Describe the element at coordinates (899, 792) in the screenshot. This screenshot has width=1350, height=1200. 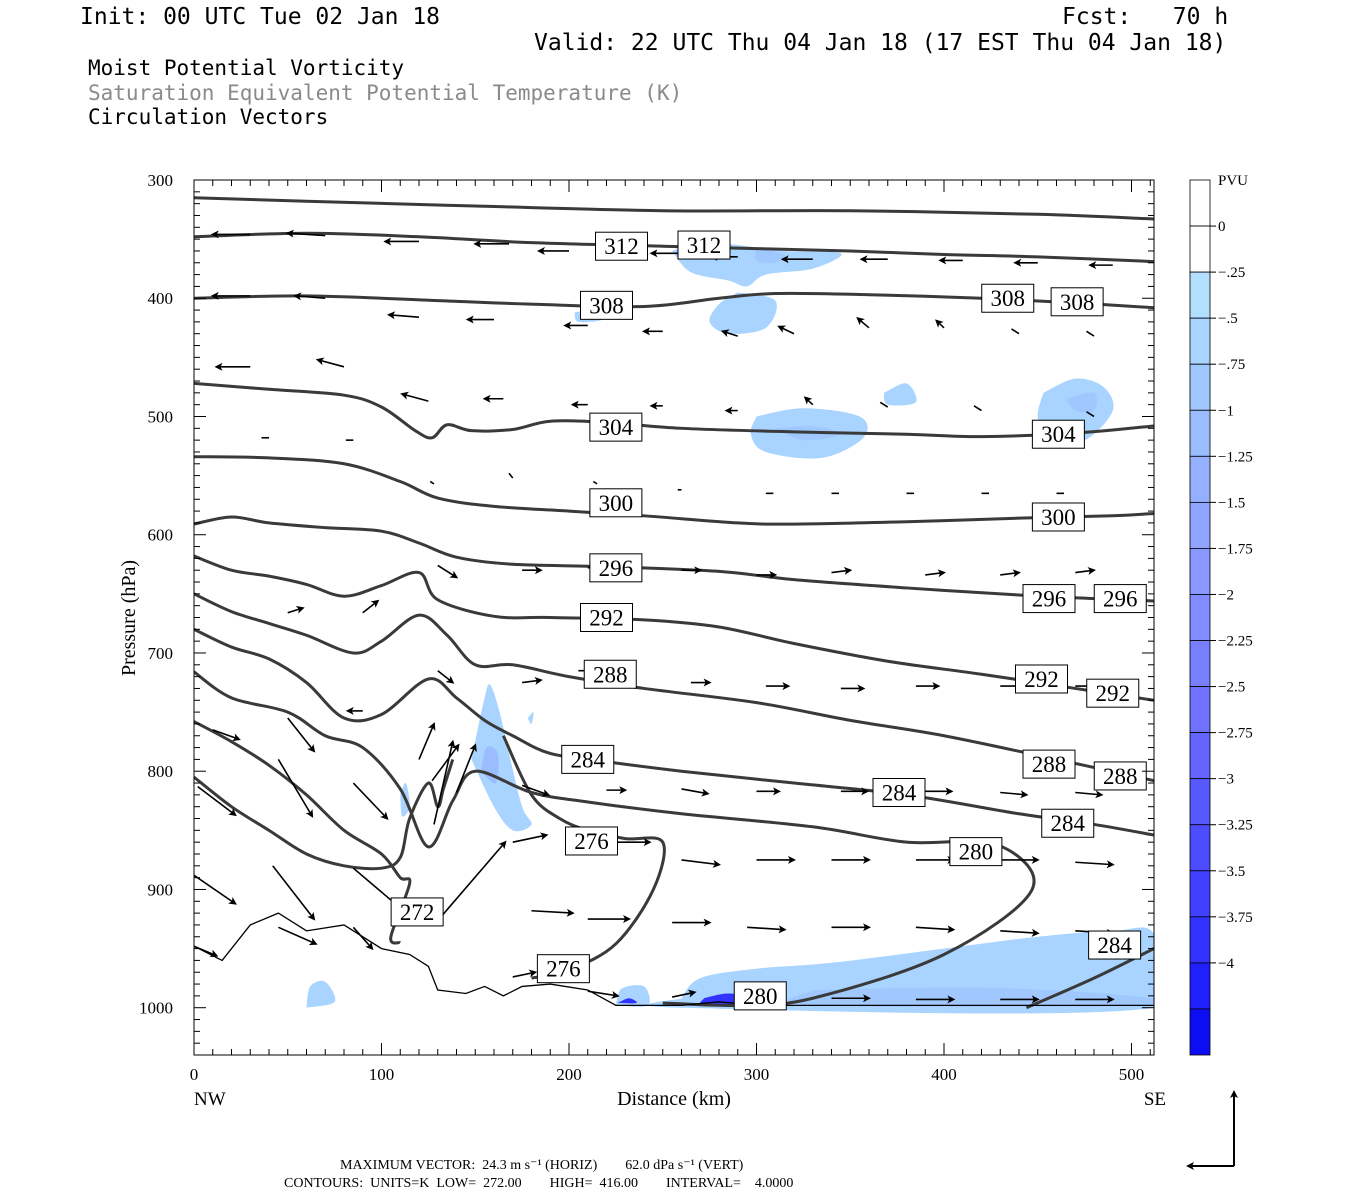
I see `contour-label: 284` at that location.